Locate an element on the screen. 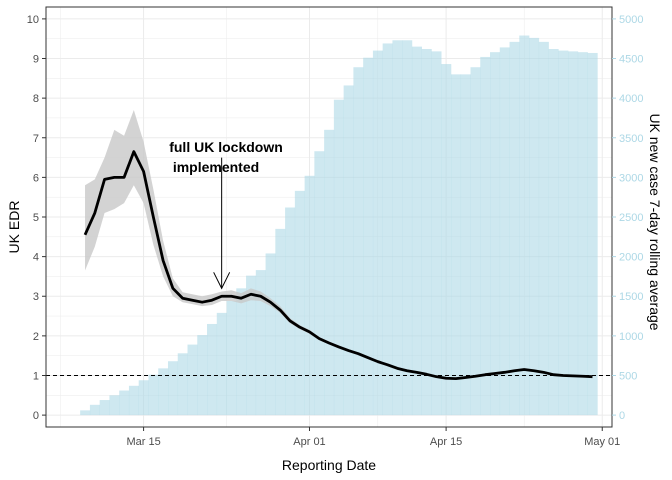  annotation-line-1: full UK lockdown is located at coordinates (226, 147).